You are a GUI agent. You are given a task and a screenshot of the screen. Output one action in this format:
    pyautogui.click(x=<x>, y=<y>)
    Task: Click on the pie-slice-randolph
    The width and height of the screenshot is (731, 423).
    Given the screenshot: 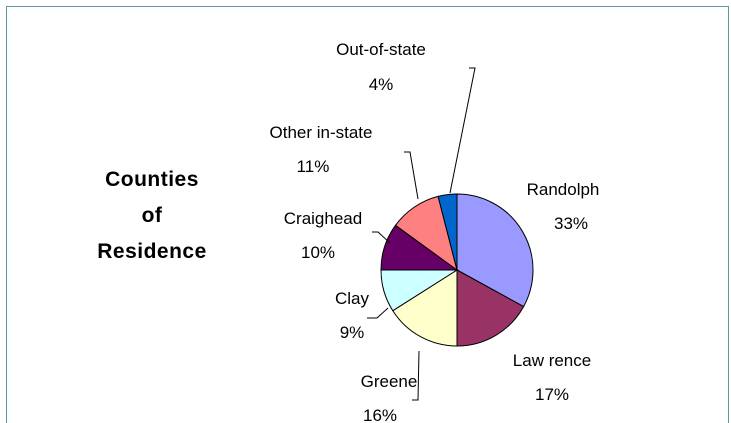 What is the action you would take?
    pyautogui.click(x=495, y=250)
    